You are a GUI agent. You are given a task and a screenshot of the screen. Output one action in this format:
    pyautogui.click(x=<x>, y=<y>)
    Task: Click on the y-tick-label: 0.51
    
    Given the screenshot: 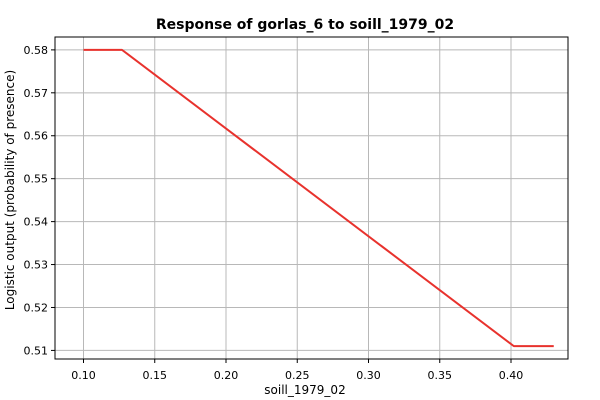 What is the action you would take?
    pyautogui.click(x=36, y=350)
    